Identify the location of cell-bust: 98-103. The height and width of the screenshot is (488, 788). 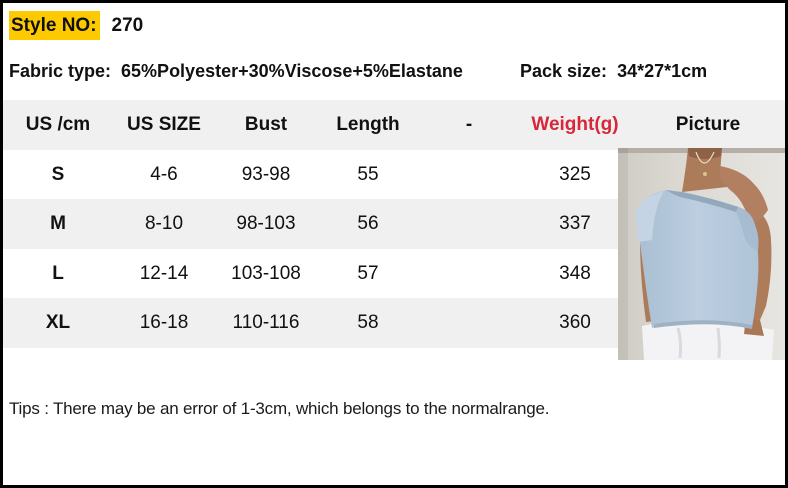
(266, 223).